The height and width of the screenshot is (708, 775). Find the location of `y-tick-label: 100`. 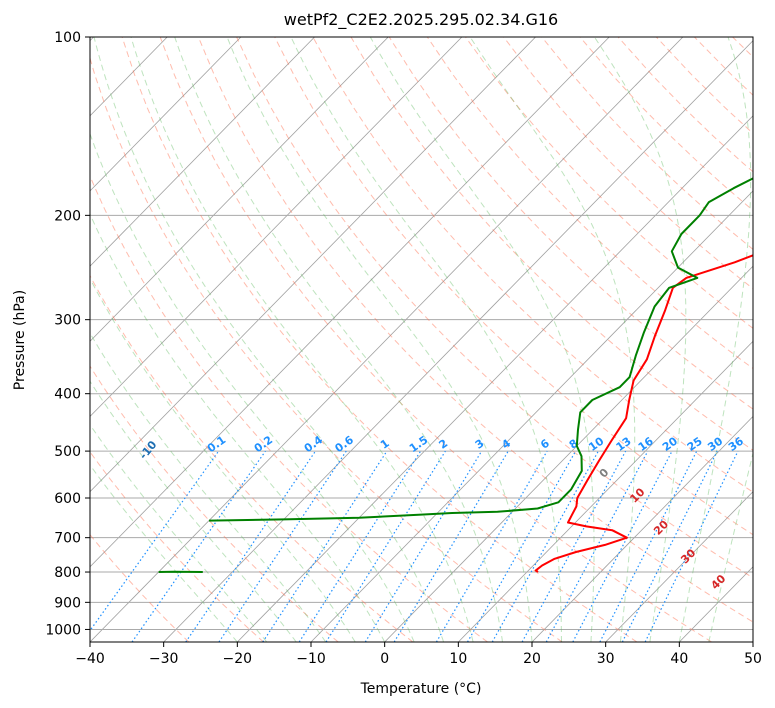

y-tick-label: 100 is located at coordinates (67, 38).